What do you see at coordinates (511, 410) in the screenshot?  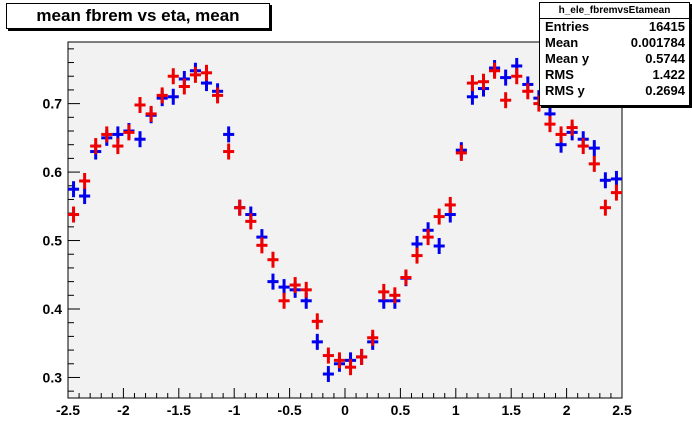 I see `x-tick-label: 1.5` at bounding box center [511, 410].